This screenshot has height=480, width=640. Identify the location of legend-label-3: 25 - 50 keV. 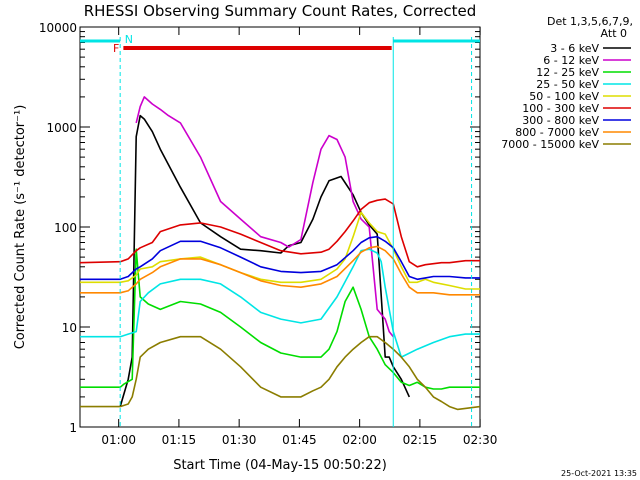
(567, 84).